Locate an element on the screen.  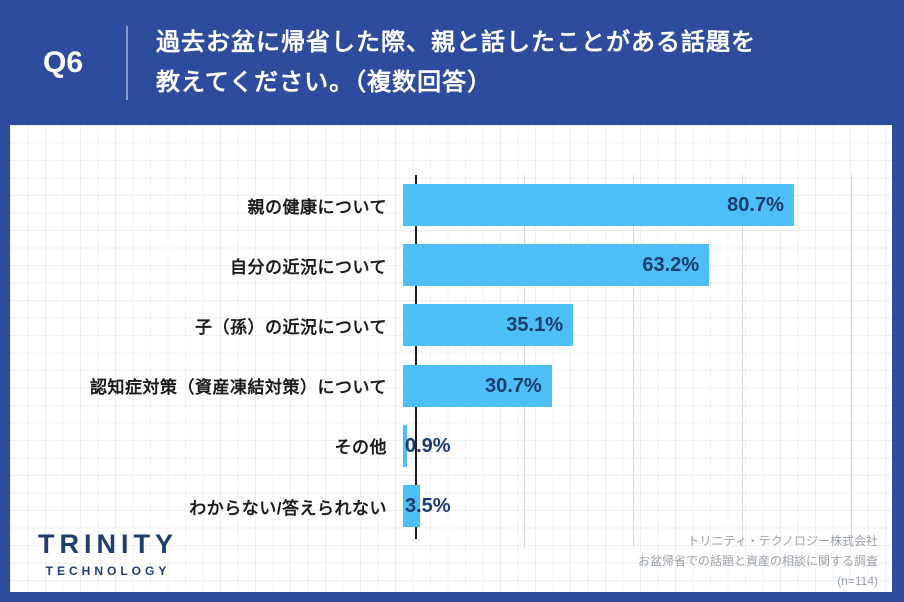
logo-title: TRINITY is located at coordinates (108, 544).